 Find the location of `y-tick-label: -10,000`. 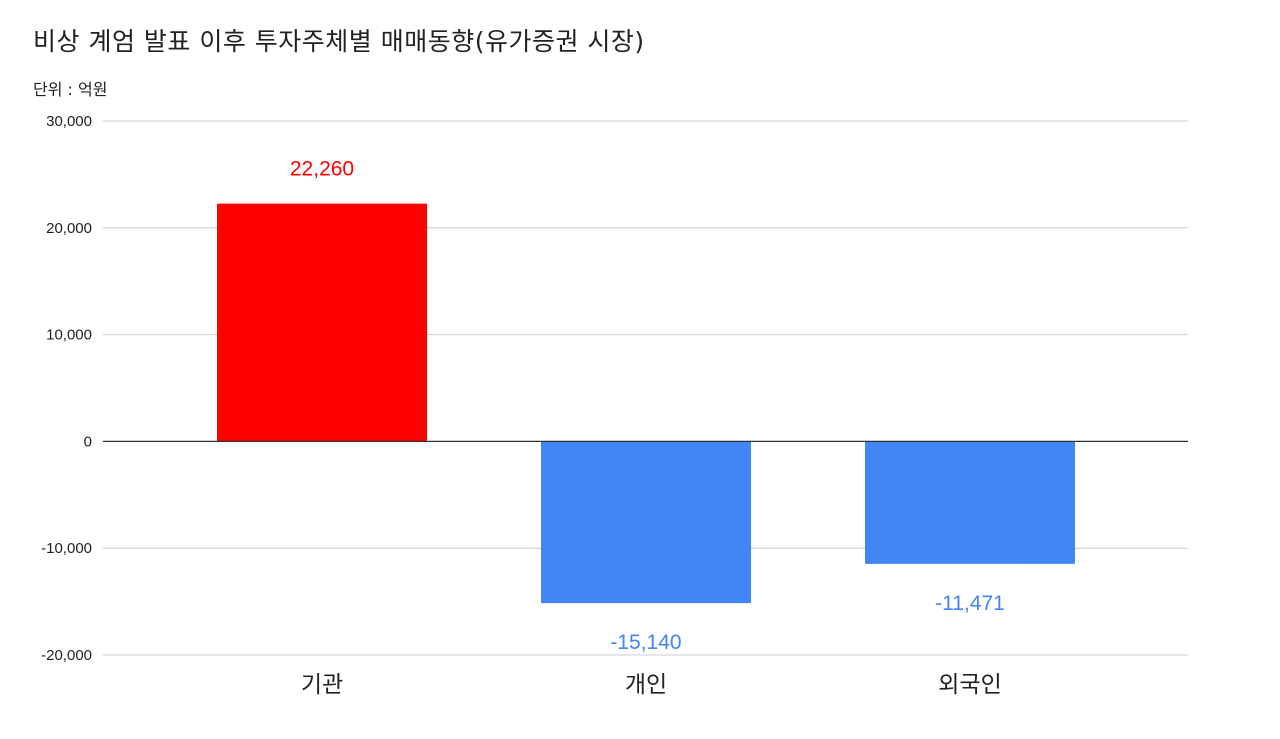

y-tick-label: -10,000 is located at coordinates (66, 548).